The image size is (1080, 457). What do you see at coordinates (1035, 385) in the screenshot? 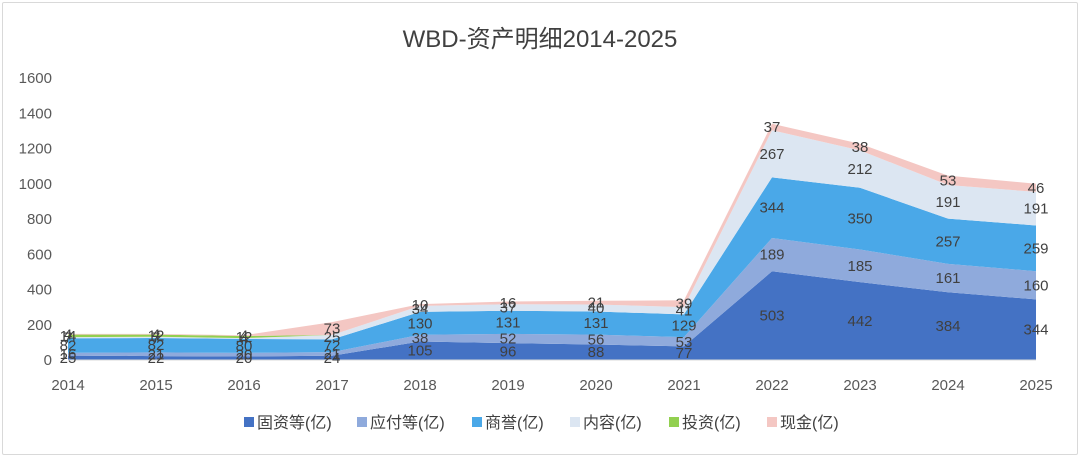
I see `x-tick-label-2025: 2025` at bounding box center [1035, 385].